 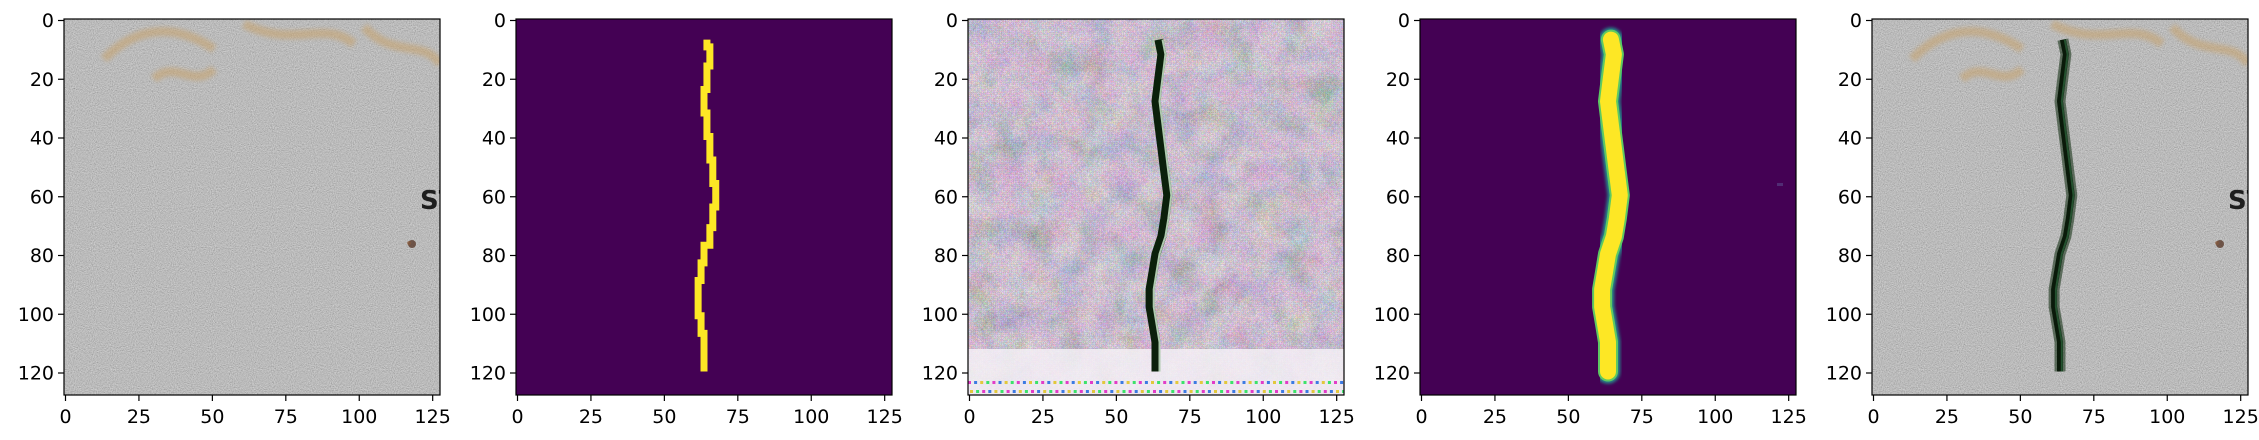 What do you see at coordinates (707, 205) in the screenshot?
I see `crack-mask` at bounding box center [707, 205].